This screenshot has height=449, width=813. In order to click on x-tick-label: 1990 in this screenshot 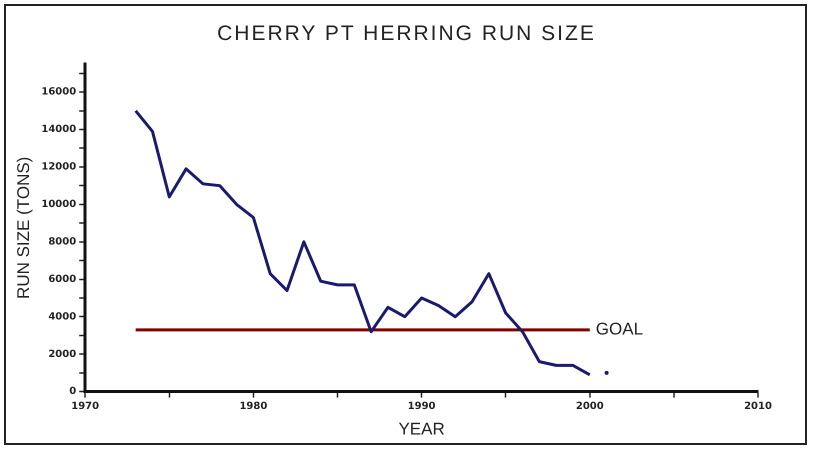, I will do `click(422, 406)`.